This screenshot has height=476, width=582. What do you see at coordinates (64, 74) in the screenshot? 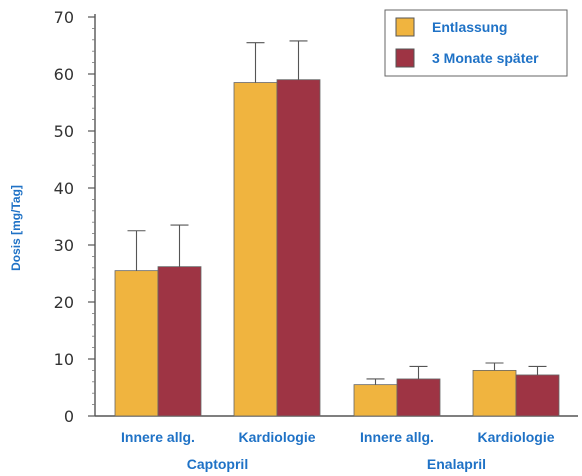
I see `y-tick-label: 60` at bounding box center [64, 74].